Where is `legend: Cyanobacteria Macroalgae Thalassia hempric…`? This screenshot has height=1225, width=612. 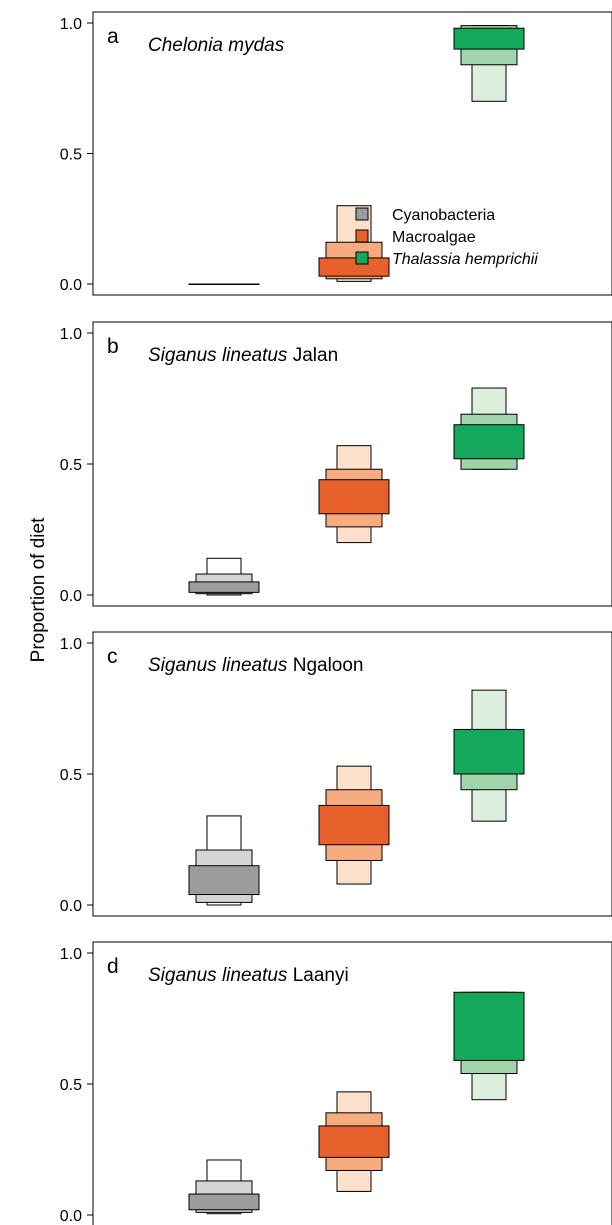
legend: Cyanobacteria Macroalgae Thalassia hempric… is located at coordinates (446, 237).